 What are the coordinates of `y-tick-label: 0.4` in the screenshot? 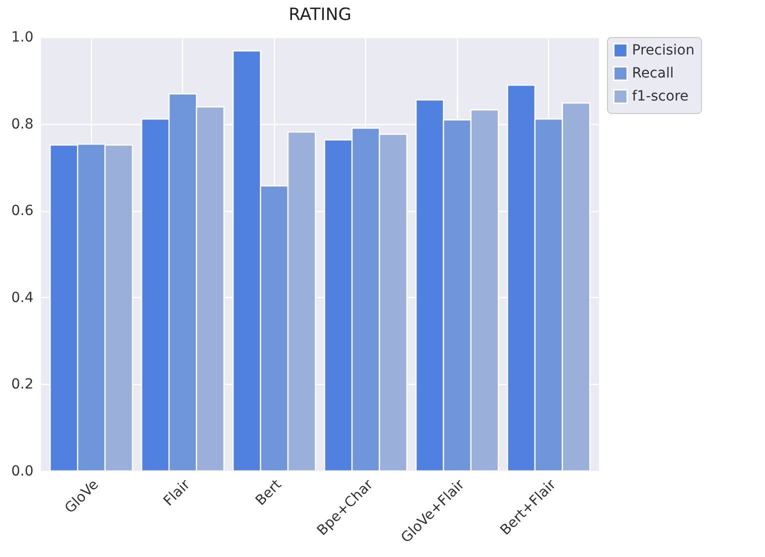 It's located at (22, 298).